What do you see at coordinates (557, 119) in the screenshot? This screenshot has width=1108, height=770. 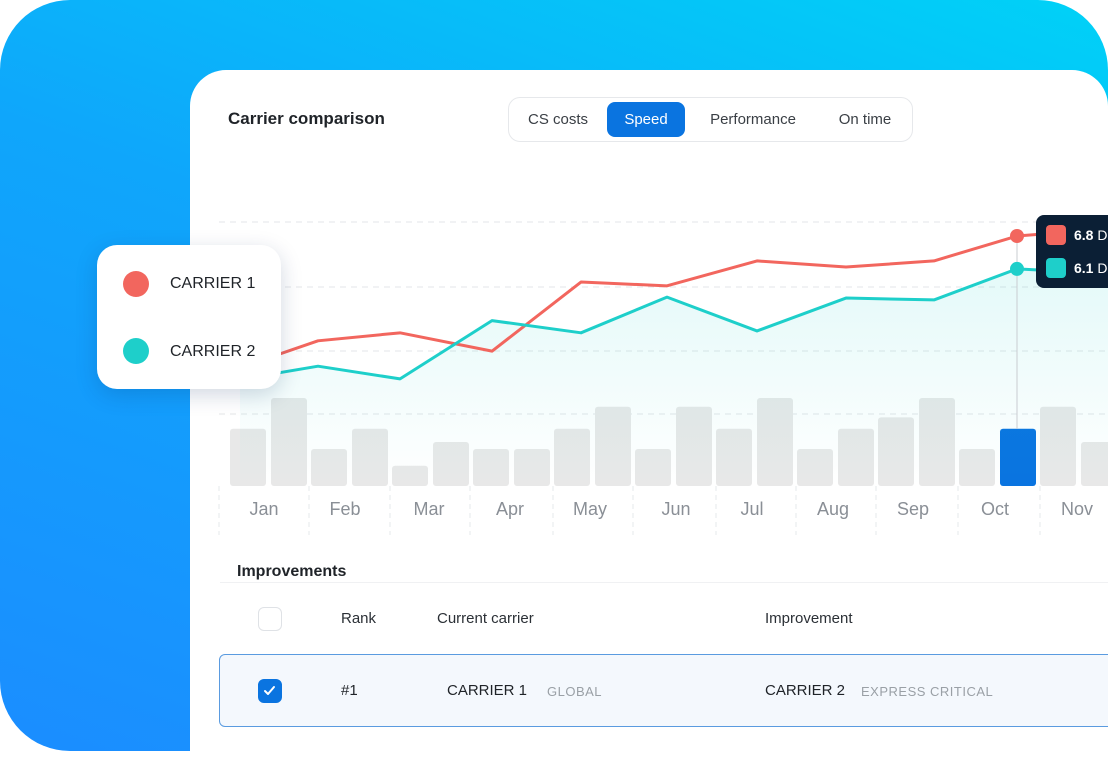 I see `tab-cs-costs: CS costs` at bounding box center [557, 119].